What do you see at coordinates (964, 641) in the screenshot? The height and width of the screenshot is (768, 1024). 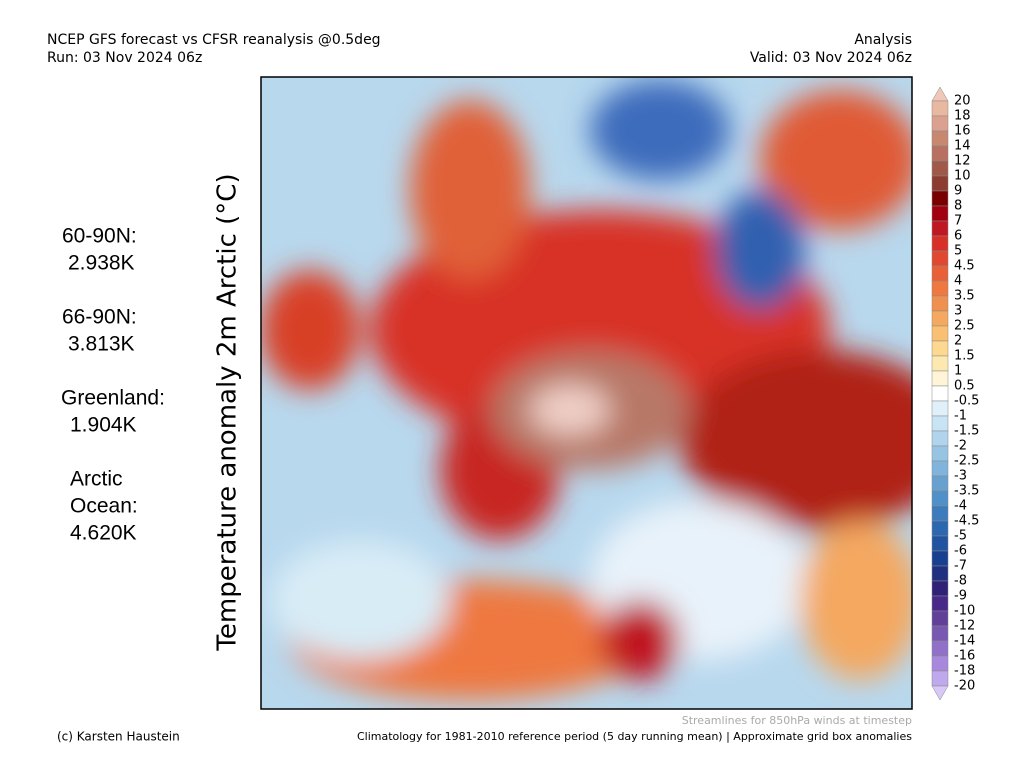 I see `colorbar-label: -14` at bounding box center [964, 641].